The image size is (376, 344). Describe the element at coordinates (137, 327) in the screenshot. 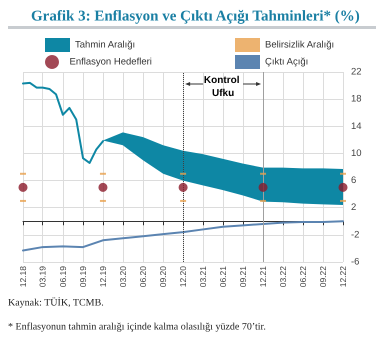

I see `text: * Enflasyonun tahmin aralığı içinde kalma olasılığı yüzde 70’tir.` at that location.